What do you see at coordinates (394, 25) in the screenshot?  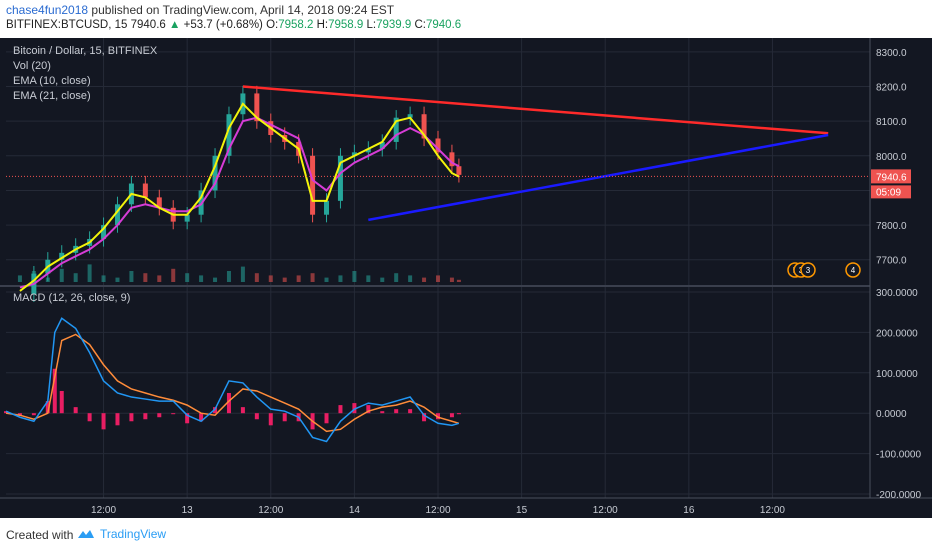 I see `low-value: 7939.9` at bounding box center [394, 25].